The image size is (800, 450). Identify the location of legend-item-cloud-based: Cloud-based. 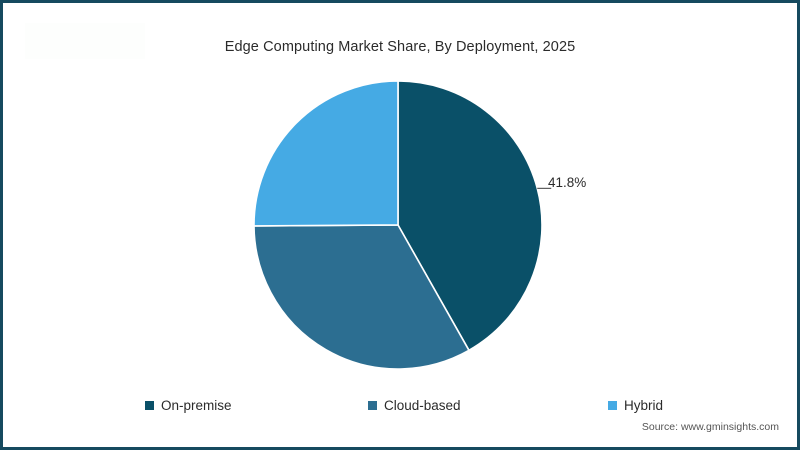
(414, 405).